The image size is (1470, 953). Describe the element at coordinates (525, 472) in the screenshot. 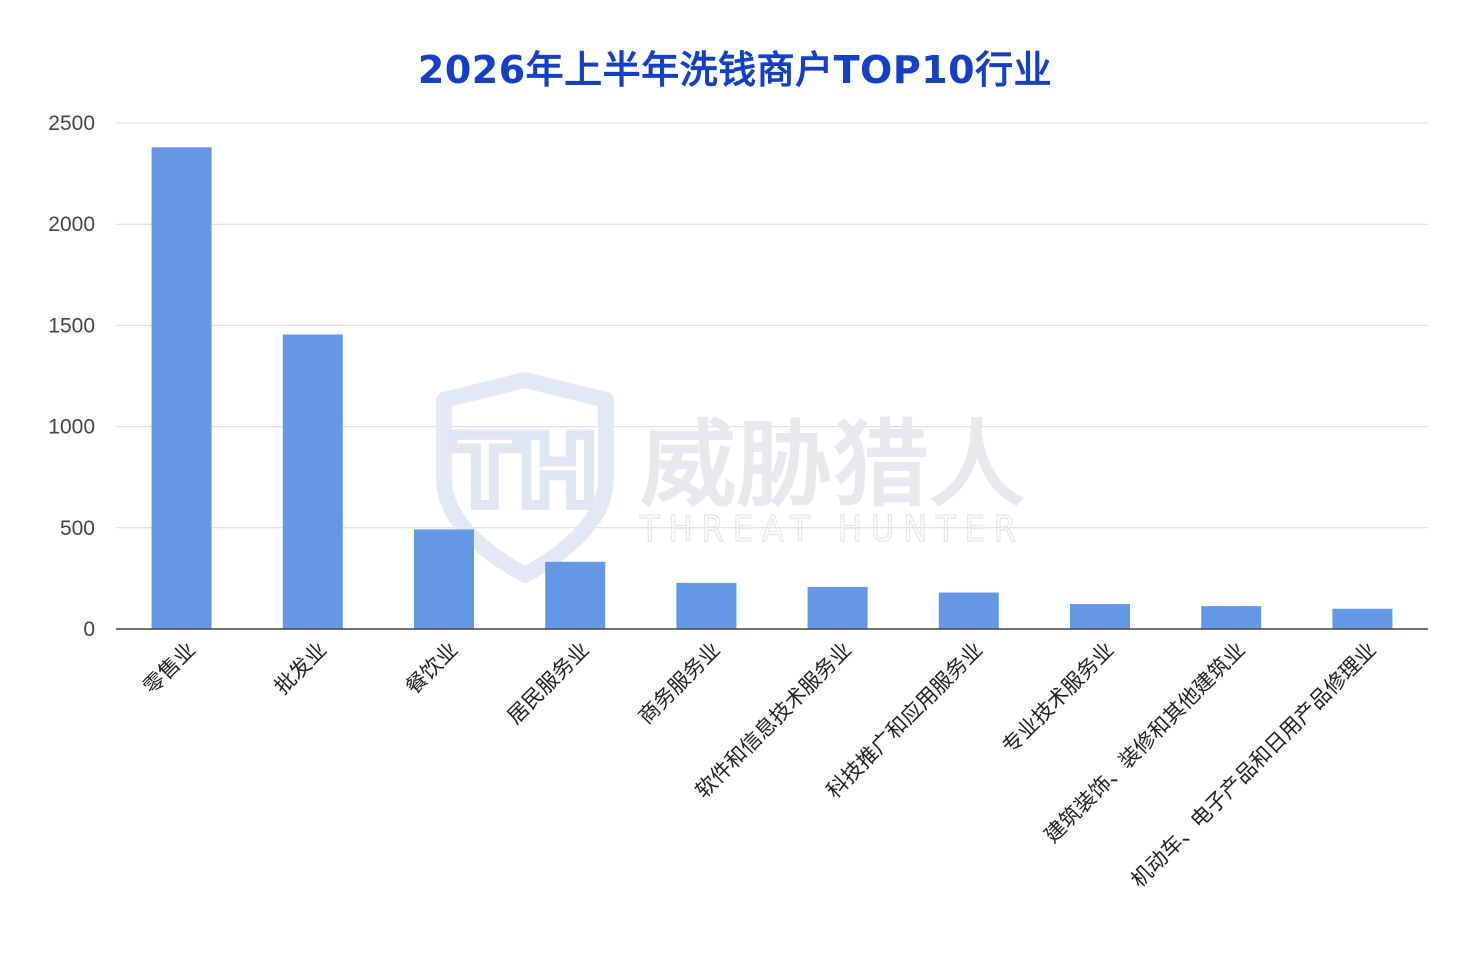

I see `watermark-logo-letters: TH` at that location.